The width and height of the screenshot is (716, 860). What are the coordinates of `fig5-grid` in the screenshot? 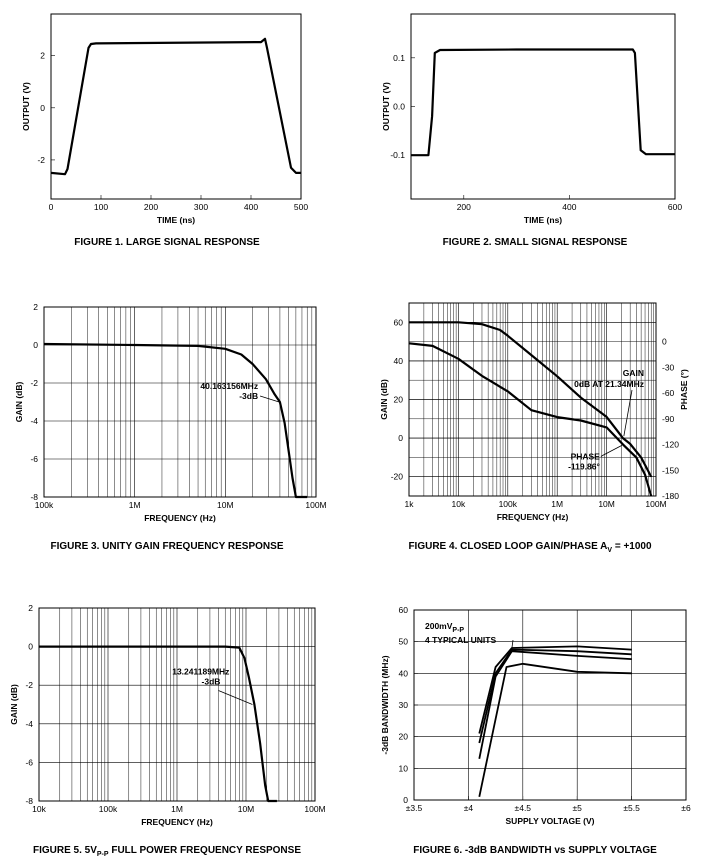 It's located at (177, 704).